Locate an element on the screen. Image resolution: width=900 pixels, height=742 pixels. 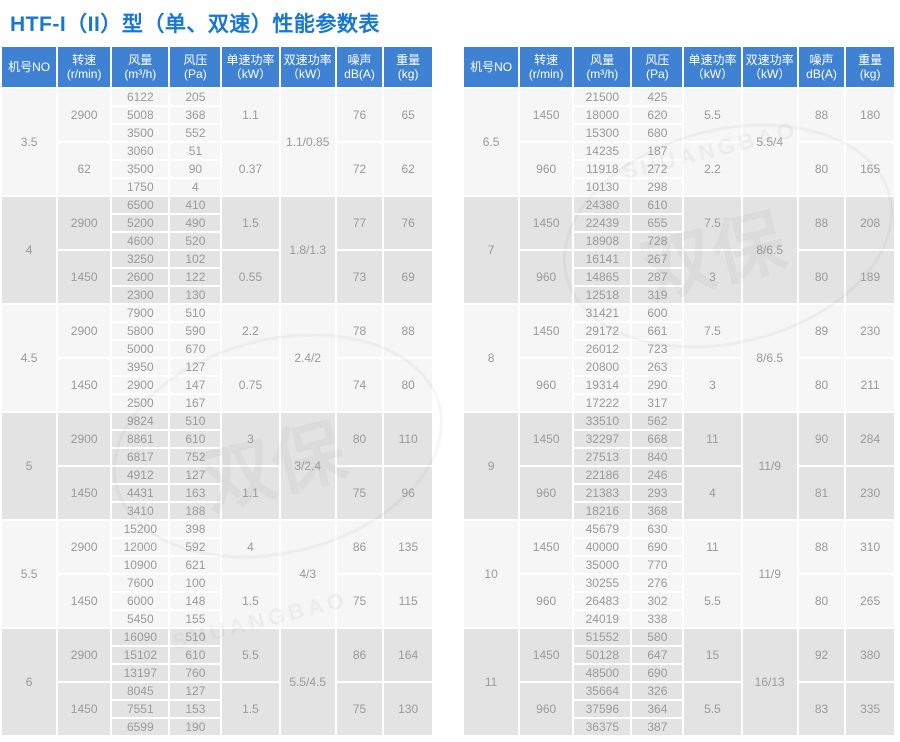
model-no-cell: 6.5 is located at coordinates (491, 142).